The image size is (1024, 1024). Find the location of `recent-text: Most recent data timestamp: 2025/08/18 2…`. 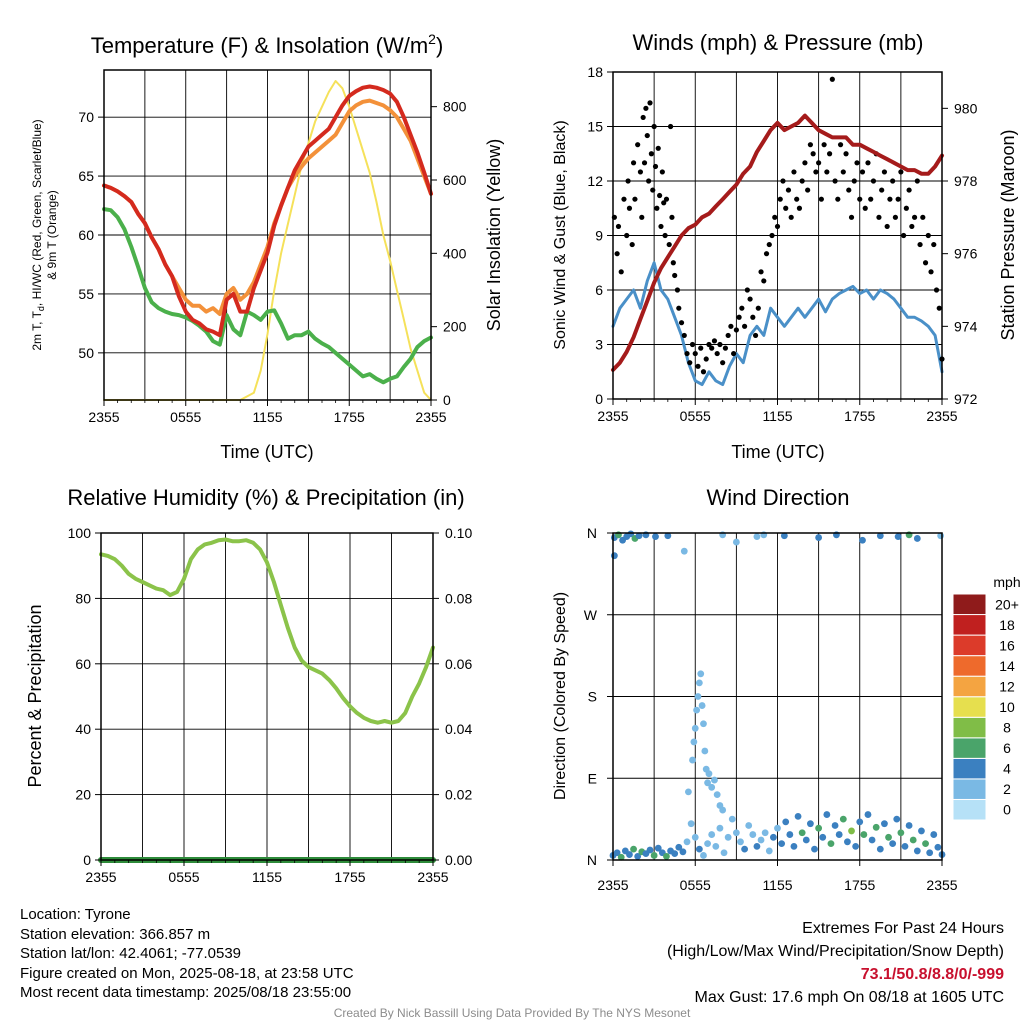

recent-text: Most recent data timestamp: 2025/08/18 2… is located at coordinates (186, 992).